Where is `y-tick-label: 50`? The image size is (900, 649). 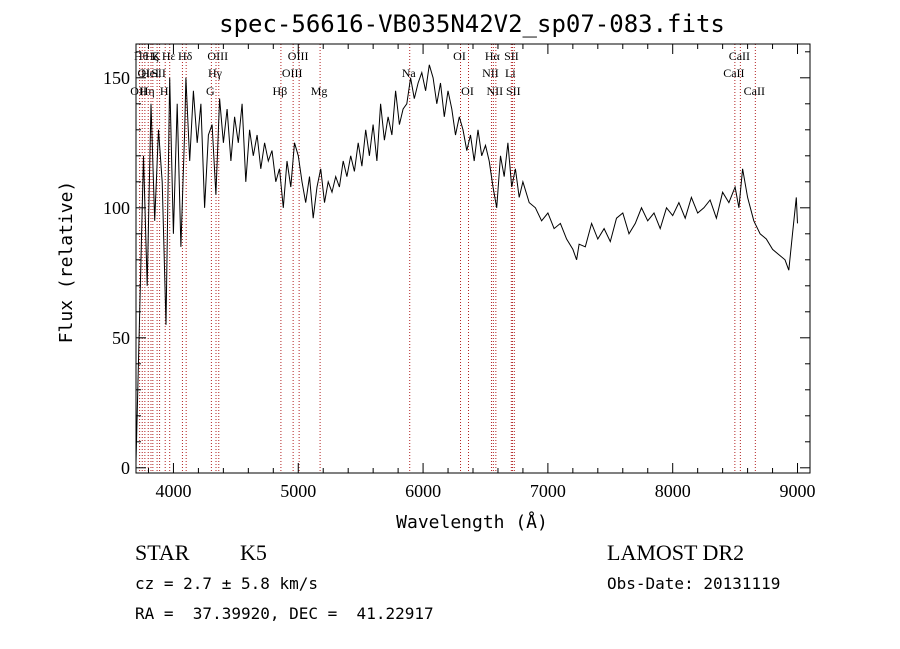
y-tick-label: 50 is located at coordinates (121, 338).